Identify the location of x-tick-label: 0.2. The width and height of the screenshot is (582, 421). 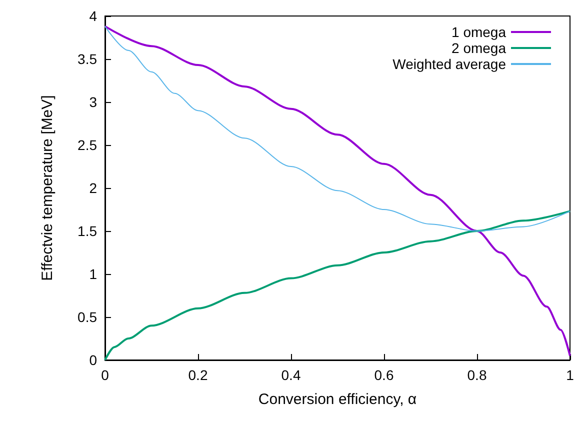
(198, 375).